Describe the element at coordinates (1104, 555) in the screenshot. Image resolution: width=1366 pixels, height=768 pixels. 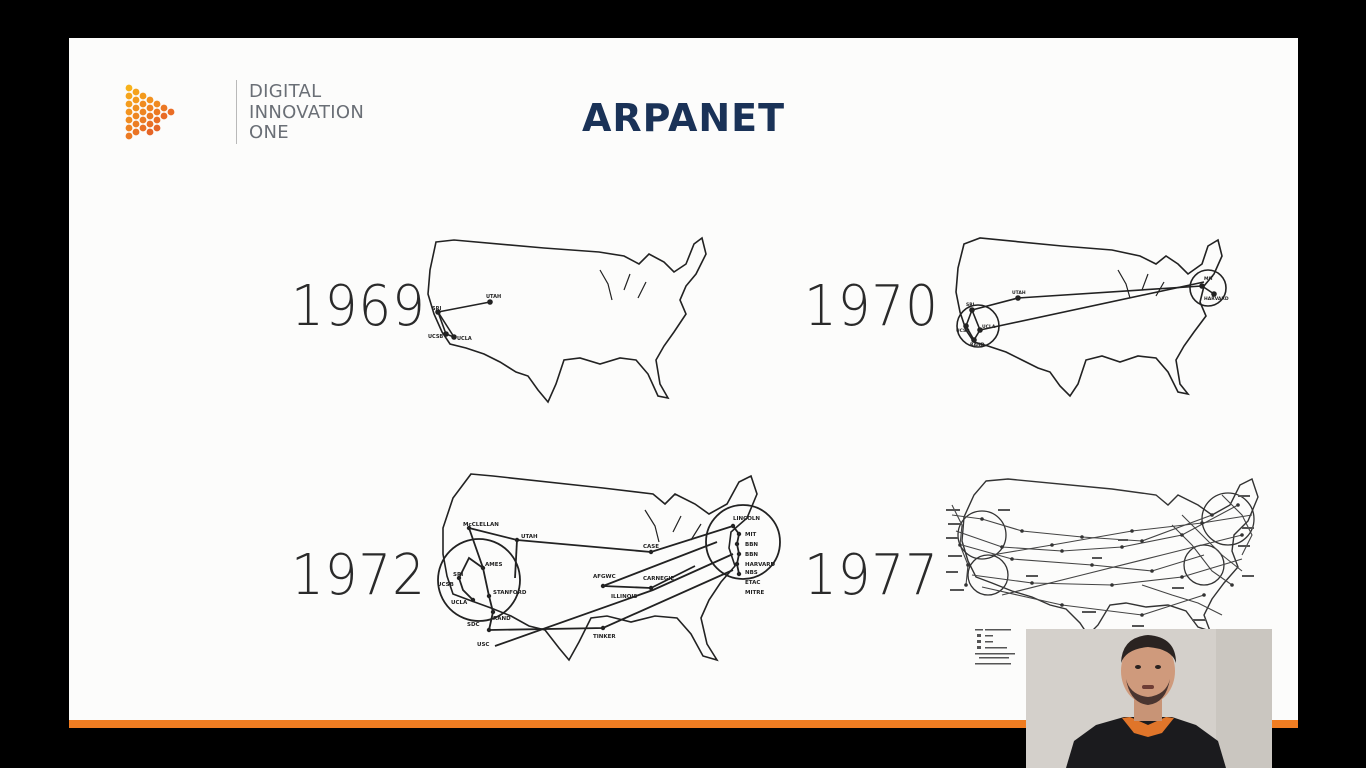
I see `map-1977` at that location.